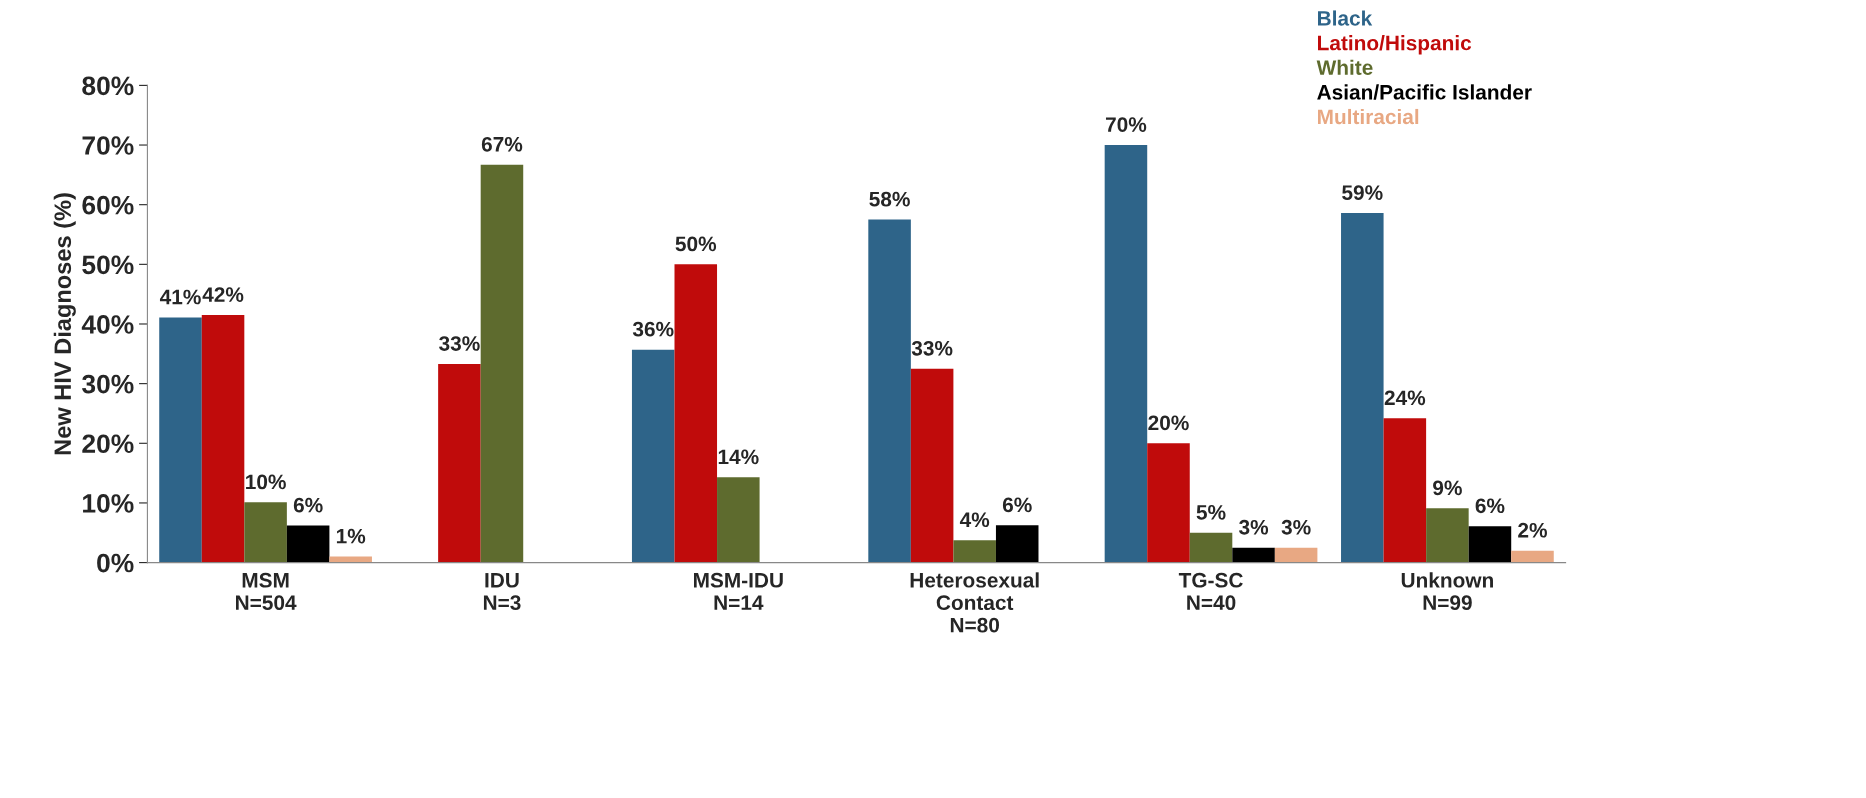 This screenshot has height=798, width=1866. Describe the element at coordinates (738, 457) in the screenshot. I see `data-label: 14%` at that location.